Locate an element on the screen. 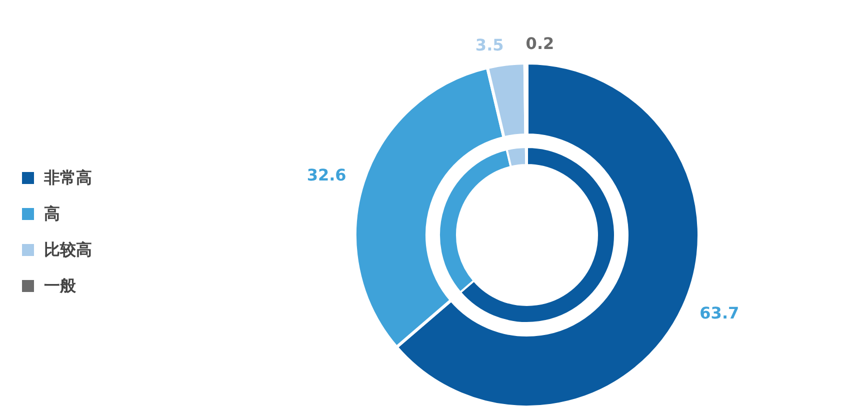  legend-label: 比较高 is located at coordinates (68, 250).